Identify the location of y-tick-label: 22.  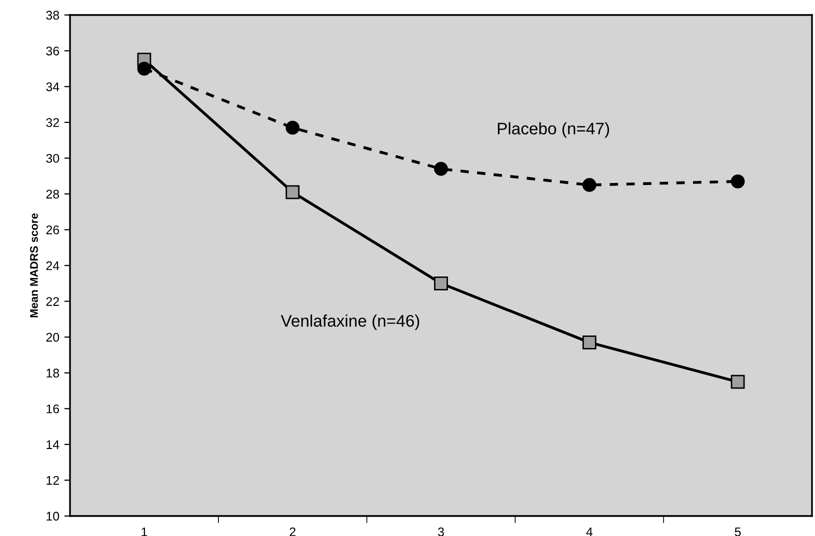
(52, 301).